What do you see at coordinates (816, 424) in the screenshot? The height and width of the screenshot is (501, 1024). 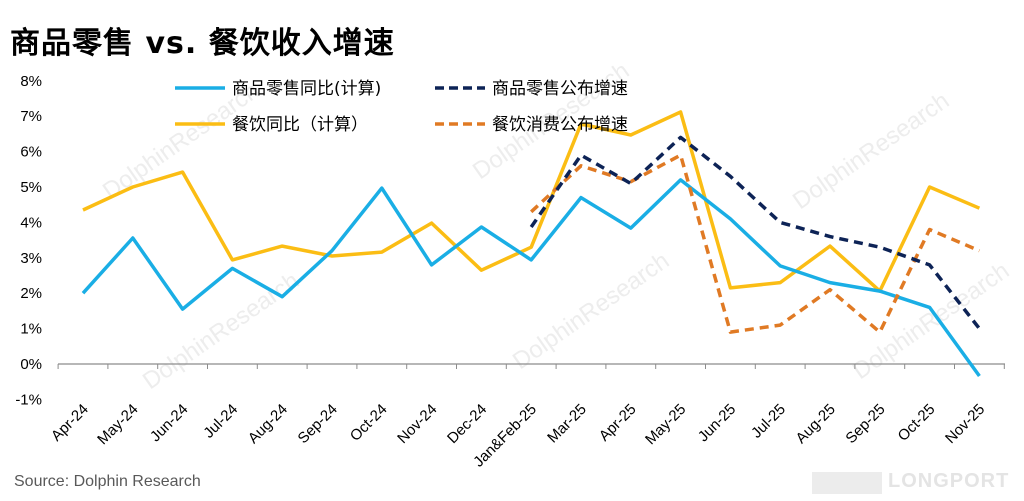 I see `x-tick-label: Aug-25` at bounding box center [816, 424].